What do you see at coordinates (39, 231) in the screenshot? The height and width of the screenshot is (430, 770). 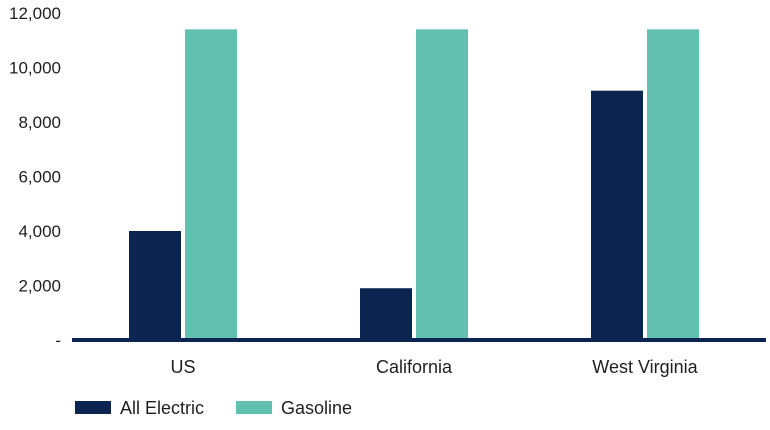 I see `y-tick-label: 4,000` at bounding box center [39, 231].